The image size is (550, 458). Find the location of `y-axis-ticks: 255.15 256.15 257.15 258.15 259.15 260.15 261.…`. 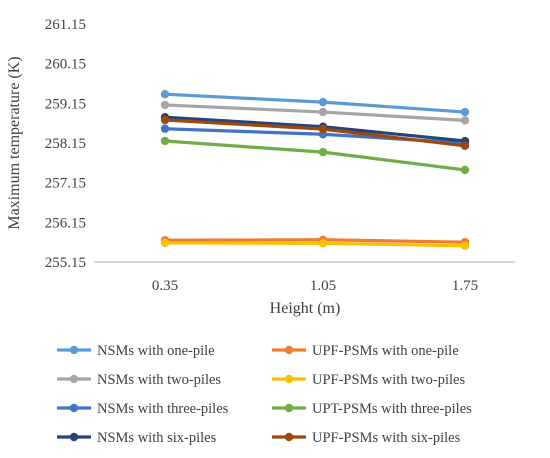

y-axis-ticks: 255.15 256.15 257.15 258.15 259.15 260.15 261.… is located at coordinates (65, 144).